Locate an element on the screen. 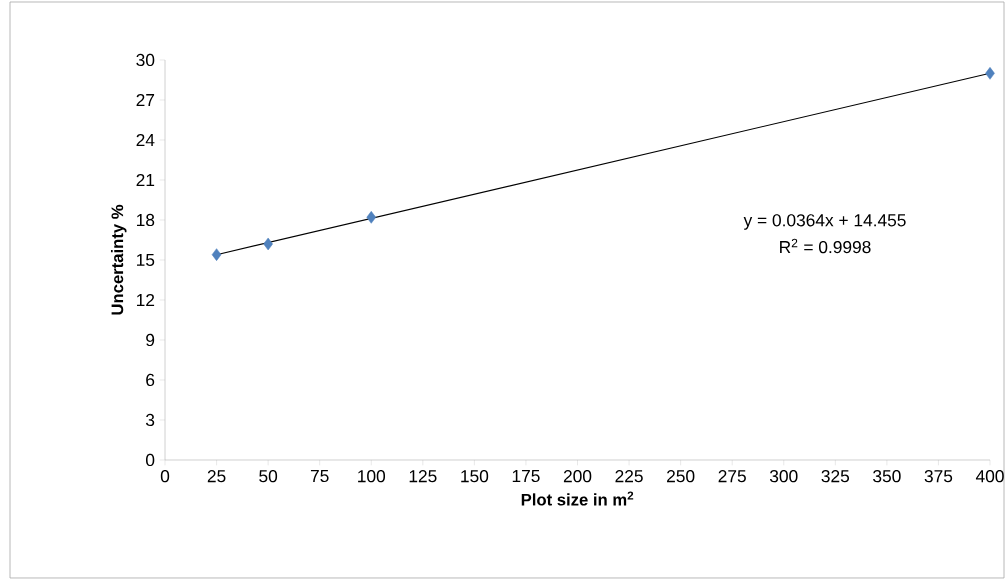 This screenshot has height=580, width=1007. annotation: R$^{2}$ = 0.9998 is located at coordinates (825, 246).